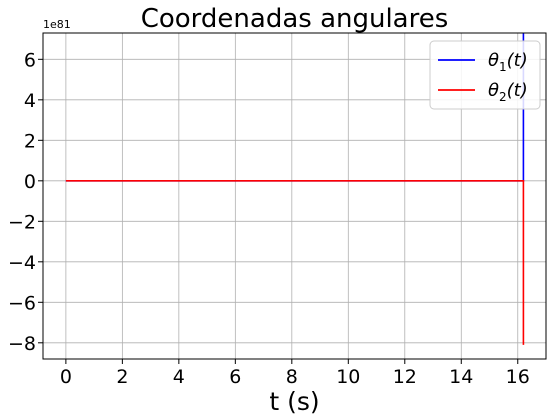 This screenshot has width=553, height=420. What do you see at coordinates (295, 19) in the screenshot?
I see `chart-title: Coordenadas angulares` at bounding box center [295, 19].